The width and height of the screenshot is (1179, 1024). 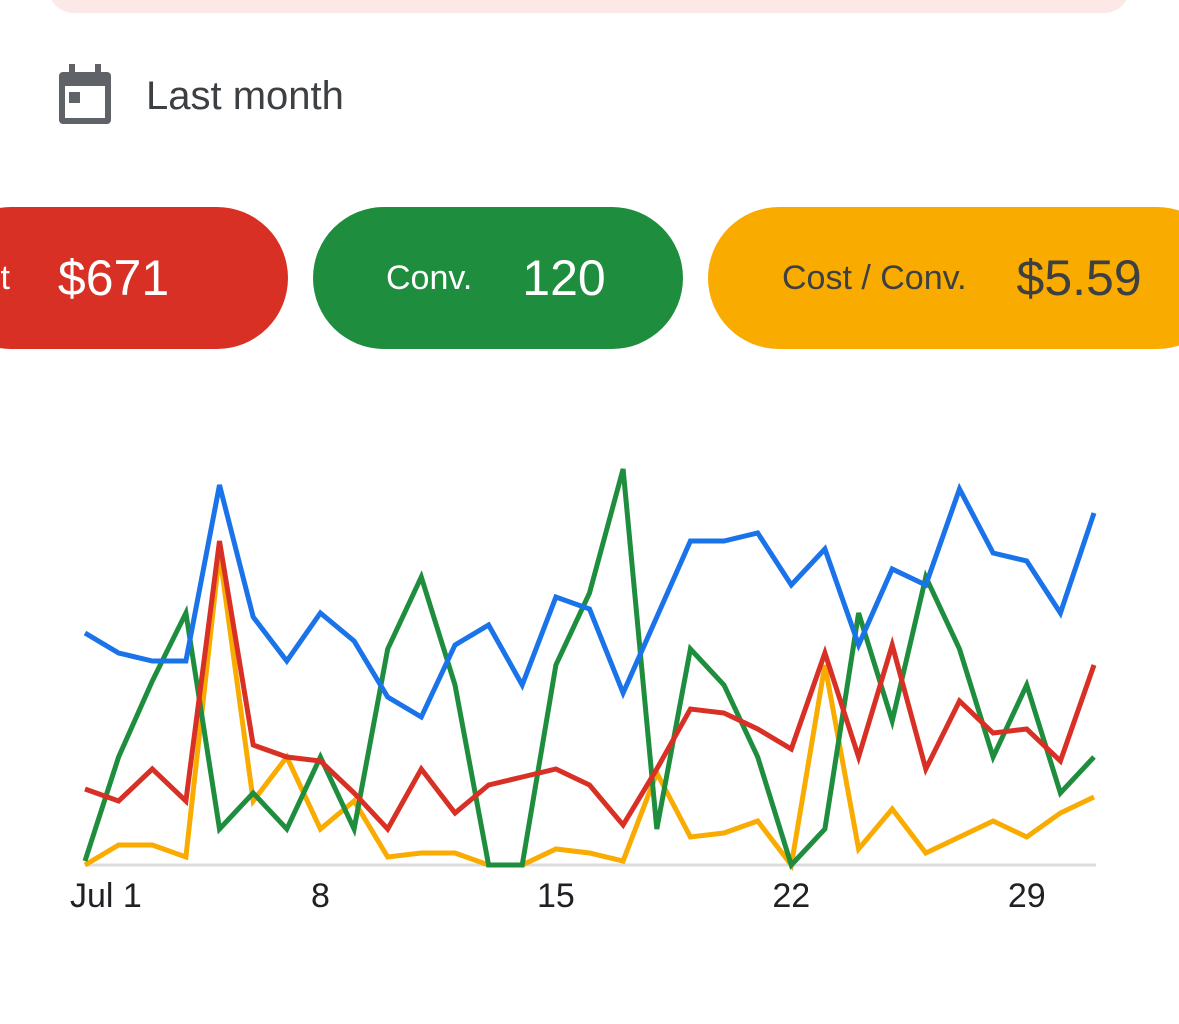 I want to click on banner, so click(x=589, y=6).